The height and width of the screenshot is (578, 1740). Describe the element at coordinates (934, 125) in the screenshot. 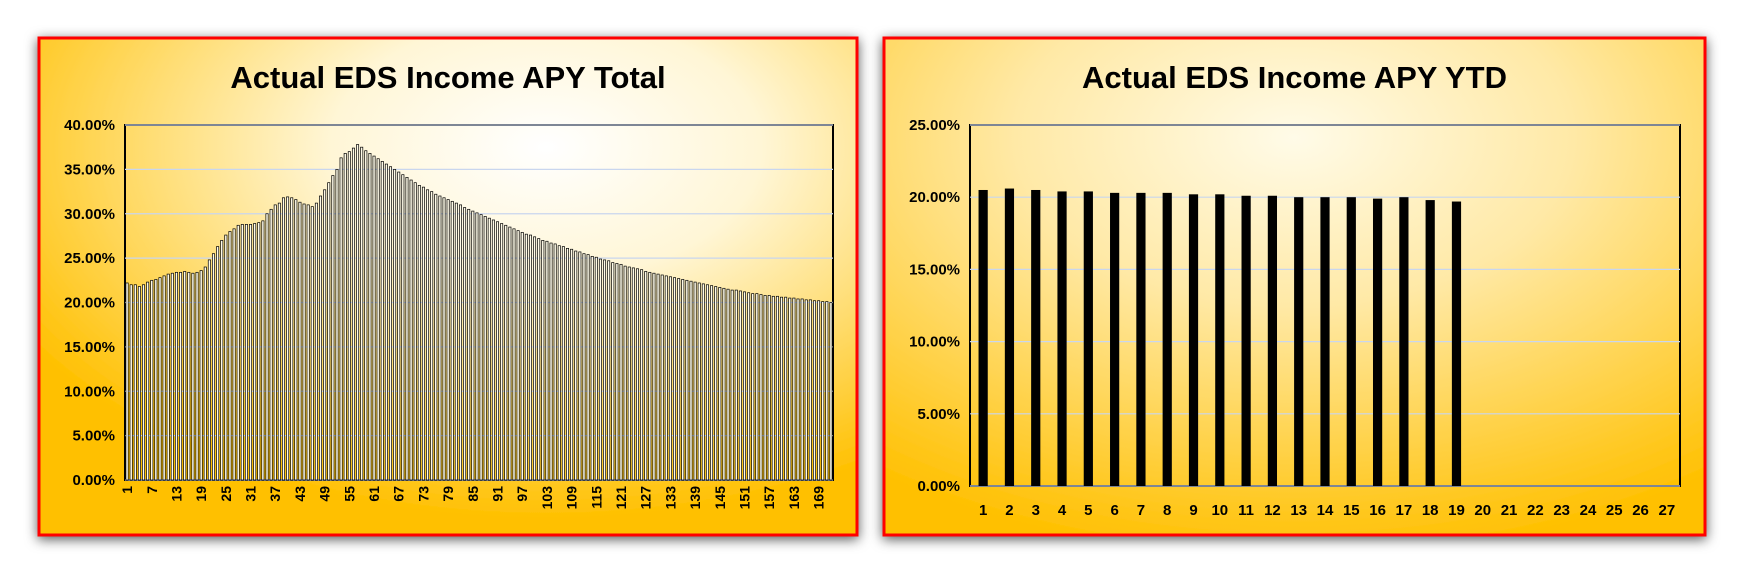

I see `y-tick-label: 25.00%` at that location.